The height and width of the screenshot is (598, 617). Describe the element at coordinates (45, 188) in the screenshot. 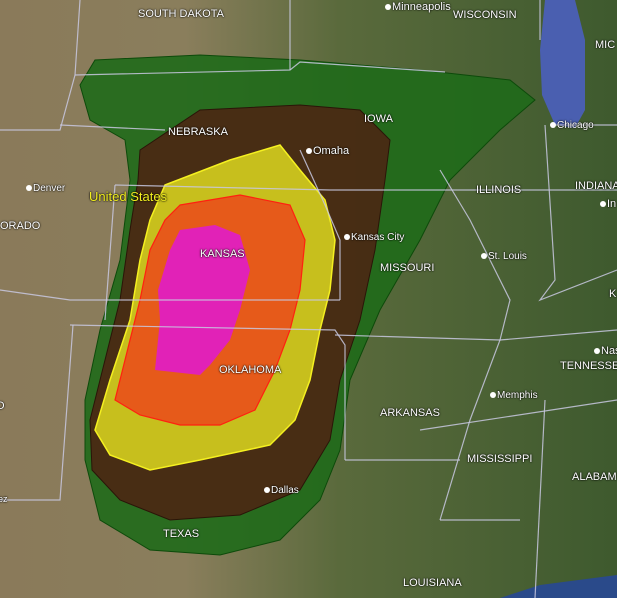

I see `city-denver: Denver` at that location.